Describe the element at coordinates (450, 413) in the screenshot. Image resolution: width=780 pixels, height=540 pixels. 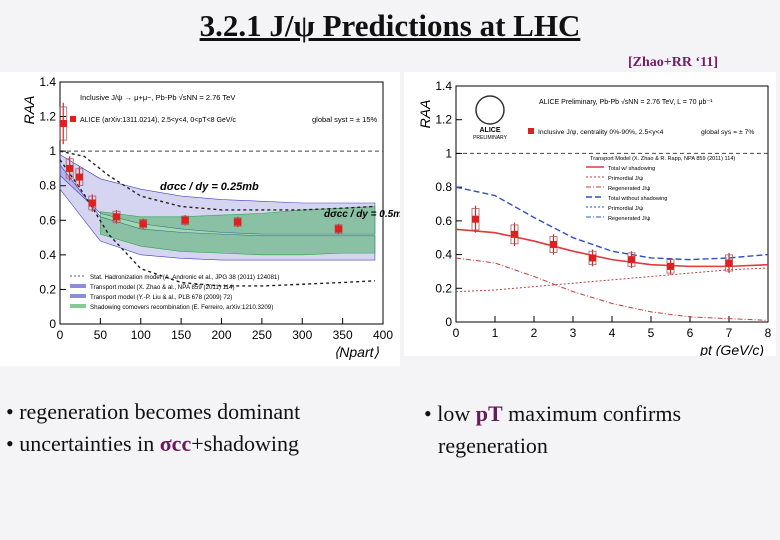
I see `bullet-right-1-prefix: • low` at that location.